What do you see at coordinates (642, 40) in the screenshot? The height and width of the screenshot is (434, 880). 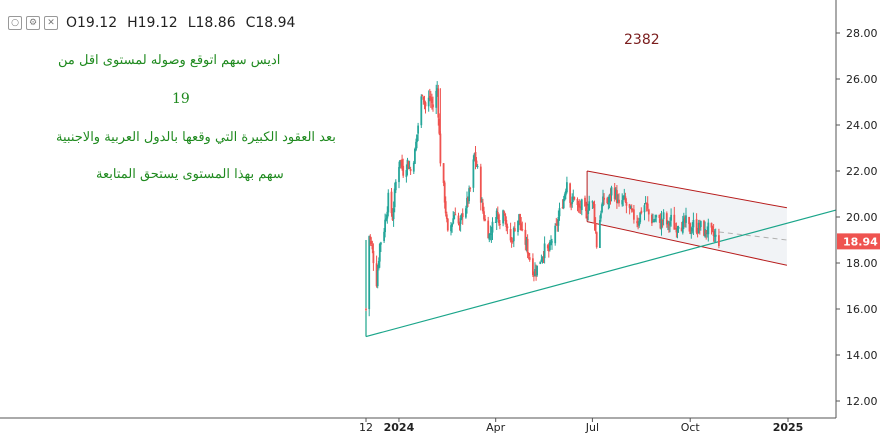 I see `annotation-number: 2382` at bounding box center [642, 40].